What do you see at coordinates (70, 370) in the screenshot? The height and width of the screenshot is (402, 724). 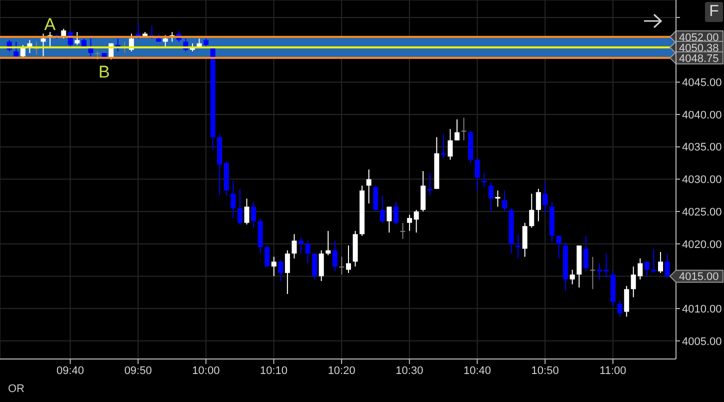 I see `x-tick-label: 09:40` at bounding box center [70, 370].